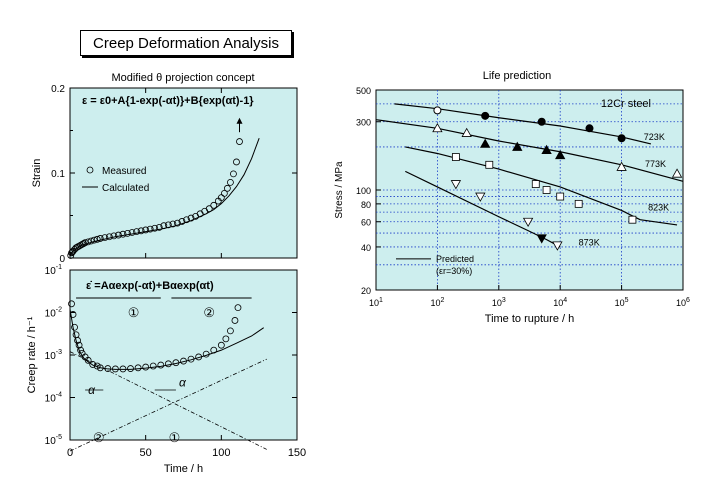 This screenshot has height=493, width=706. I want to click on steel-label: 12Cr steel, so click(626, 104).